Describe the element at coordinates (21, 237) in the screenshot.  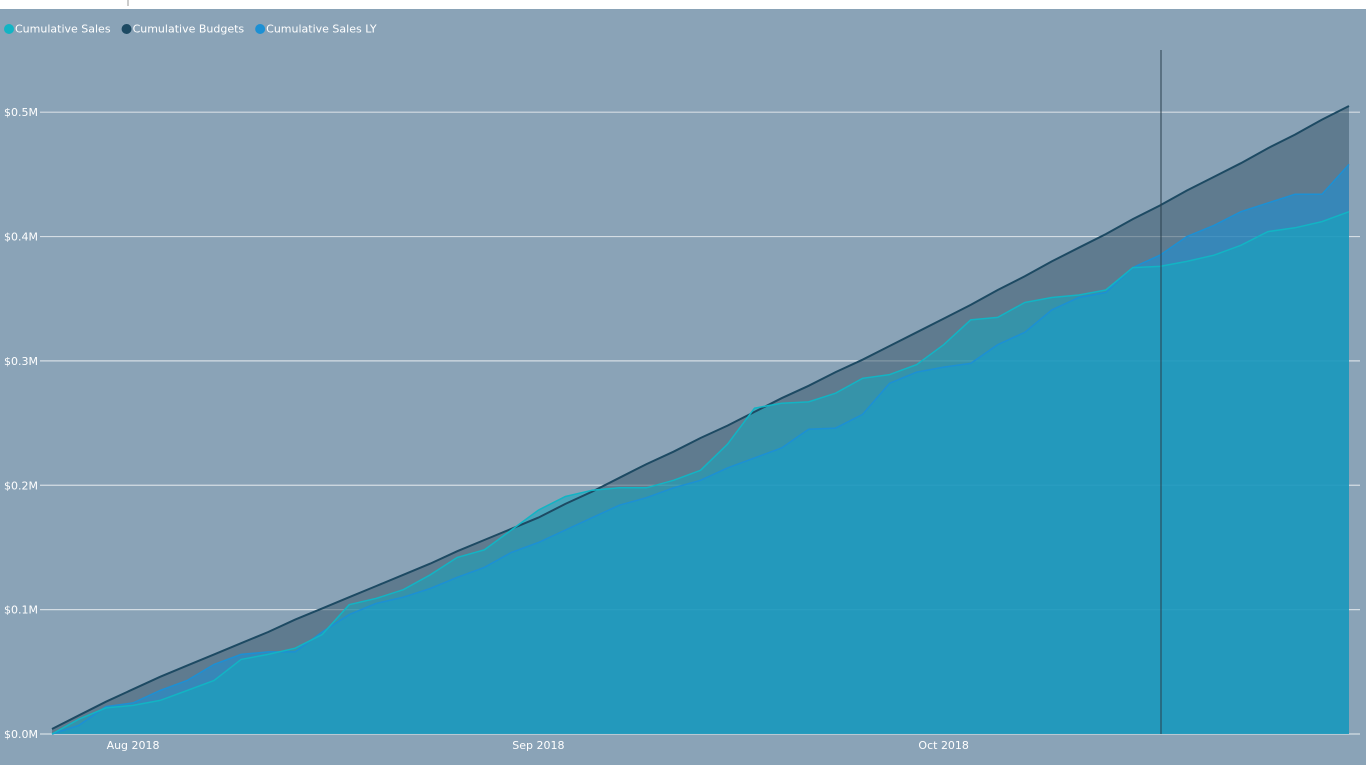
I see `y-tick-label: $0.4M` at that location.